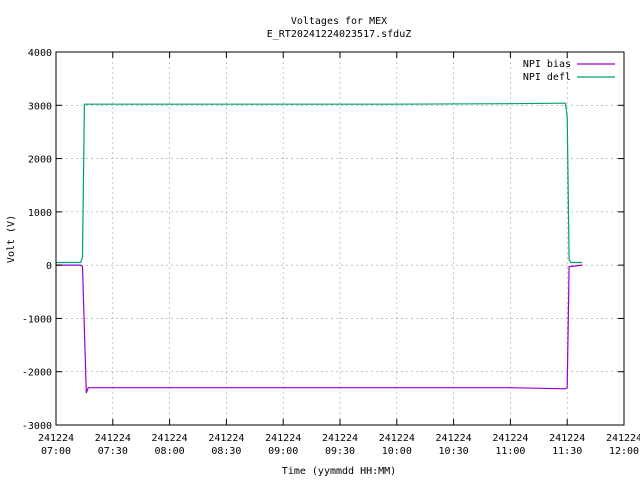 The width and height of the screenshot is (640, 480). What do you see at coordinates (624, 451) in the screenshot?
I see `x-tick-time: 12:00` at bounding box center [624, 451].